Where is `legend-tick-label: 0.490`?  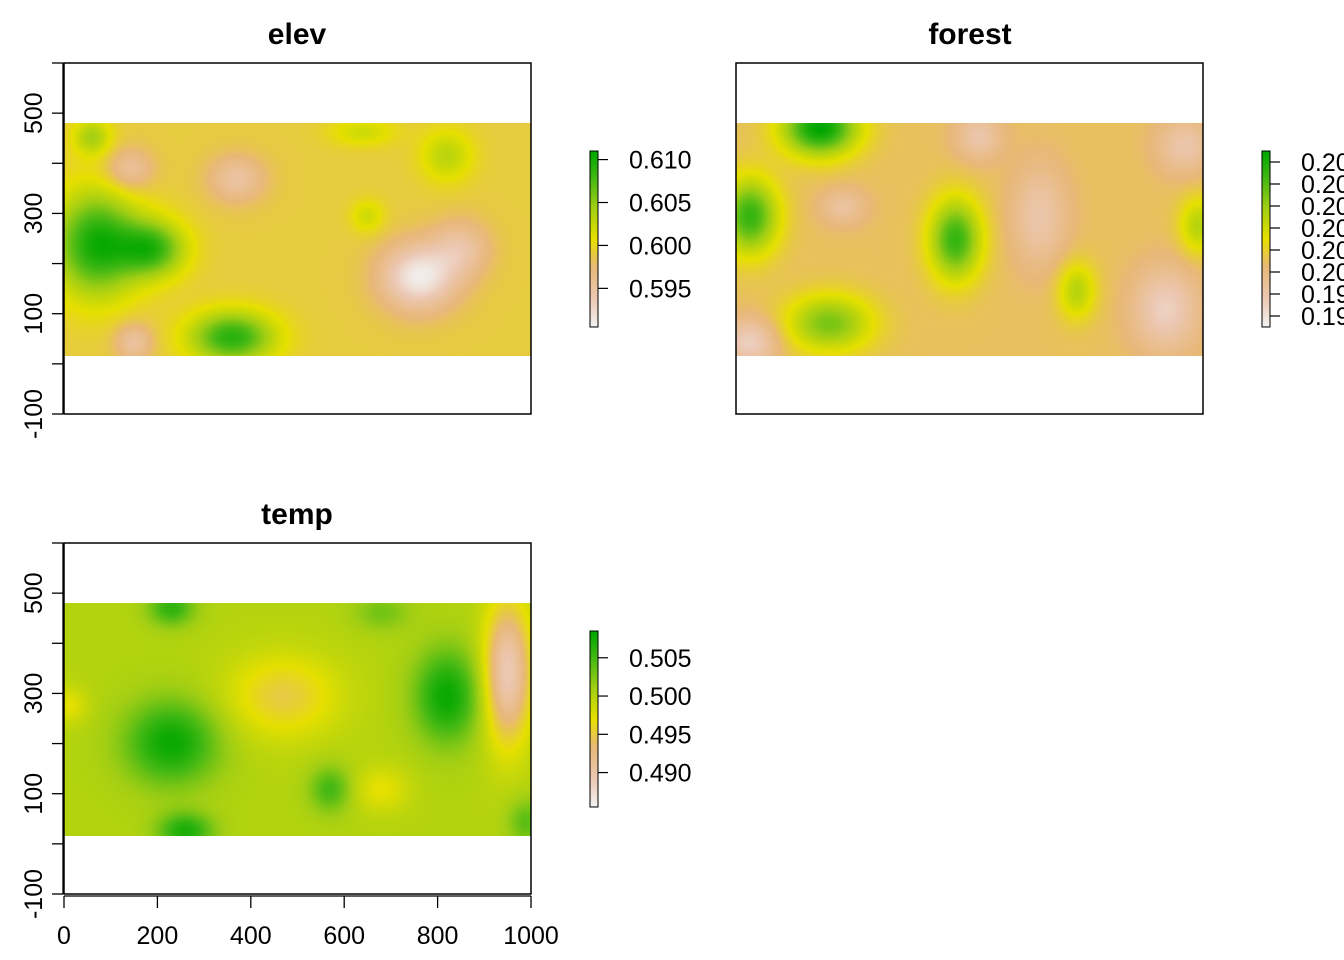 legend-tick-label: 0.490 is located at coordinates (660, 774).